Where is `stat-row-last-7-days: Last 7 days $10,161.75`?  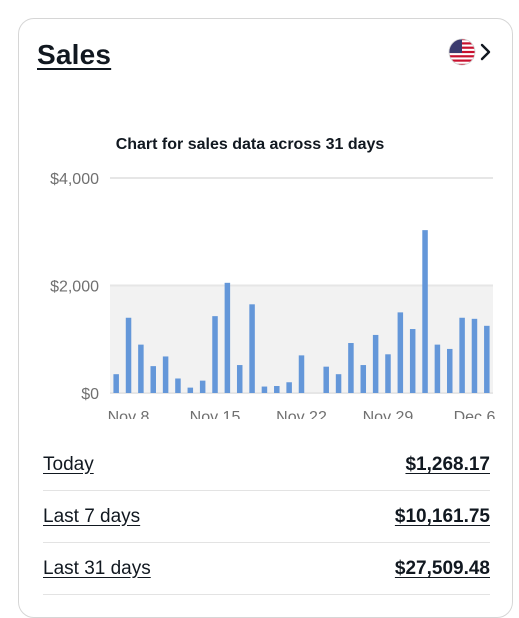
stat-row-last-7-days: Last 7 days $10,161.75 is located at coordinates (266, 517).